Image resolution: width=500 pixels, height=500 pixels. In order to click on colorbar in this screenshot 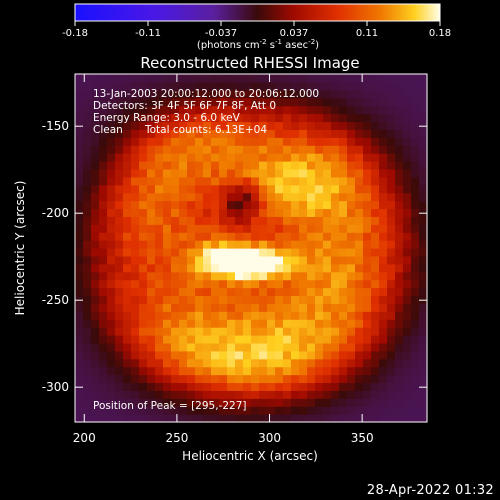, I will do `click(257, 12)`.